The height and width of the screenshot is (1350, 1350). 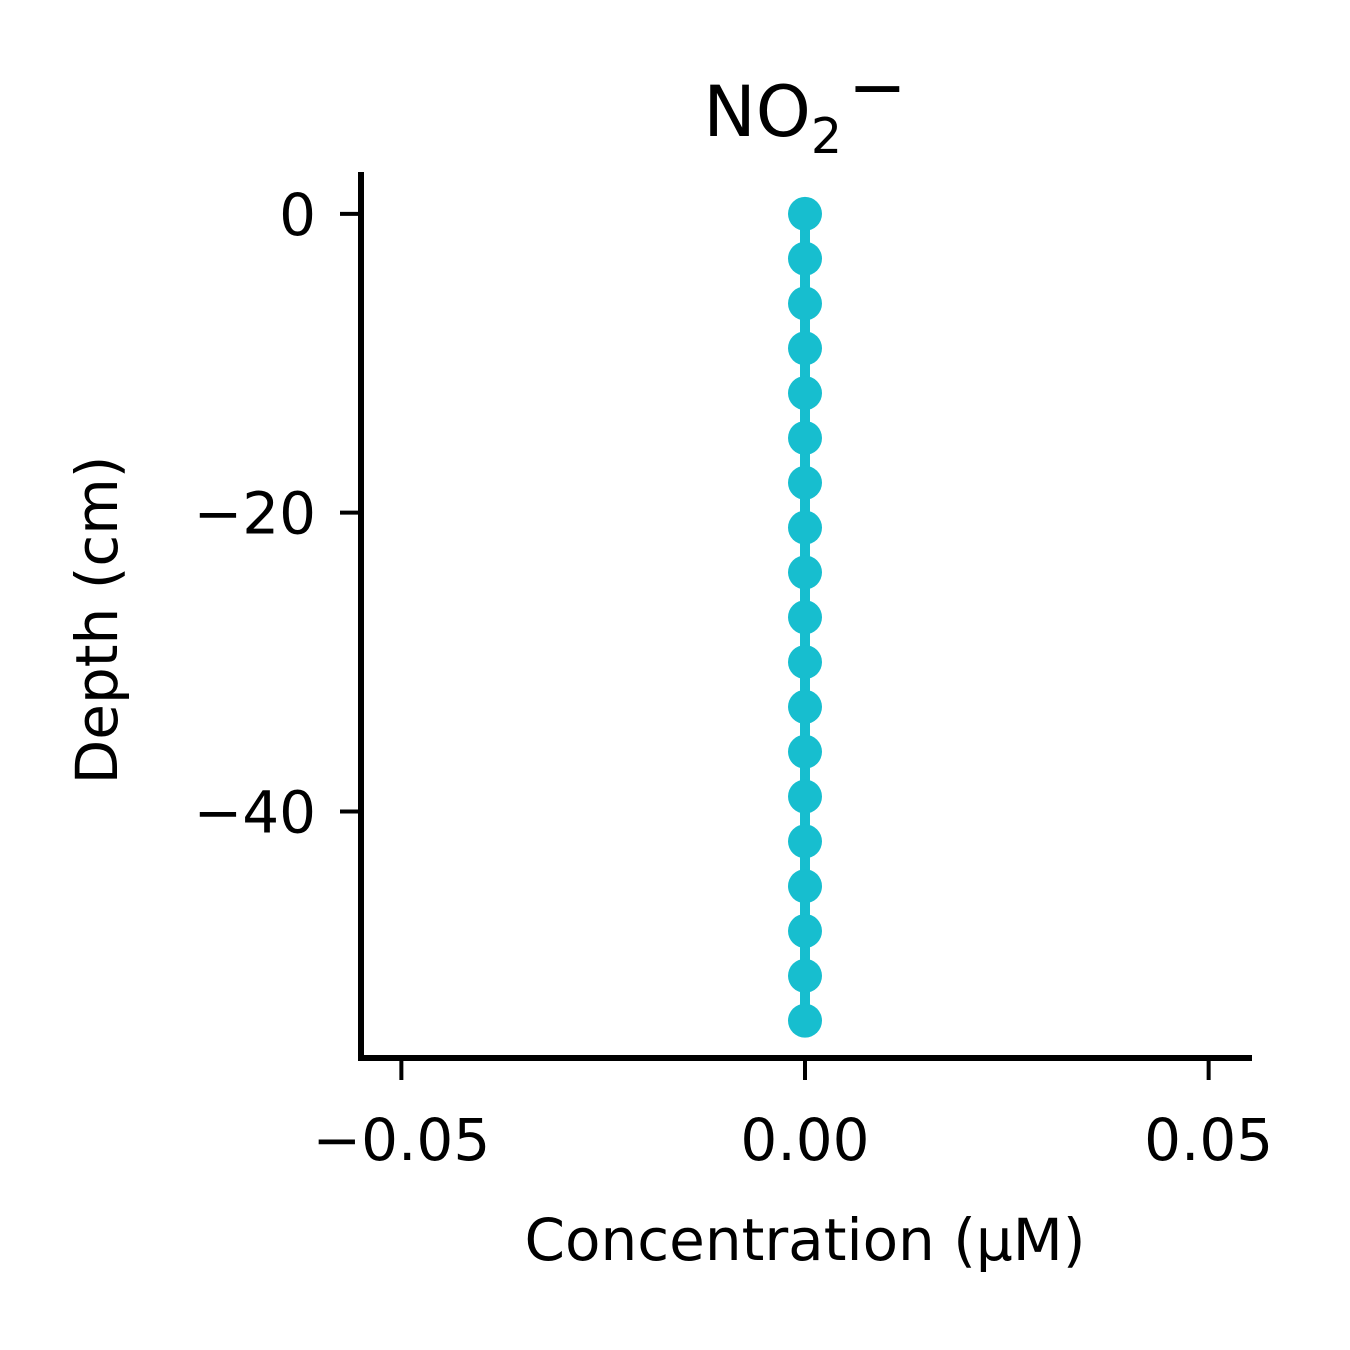 I want to click on y-tick-label: −20, so click(x=255, y=514).